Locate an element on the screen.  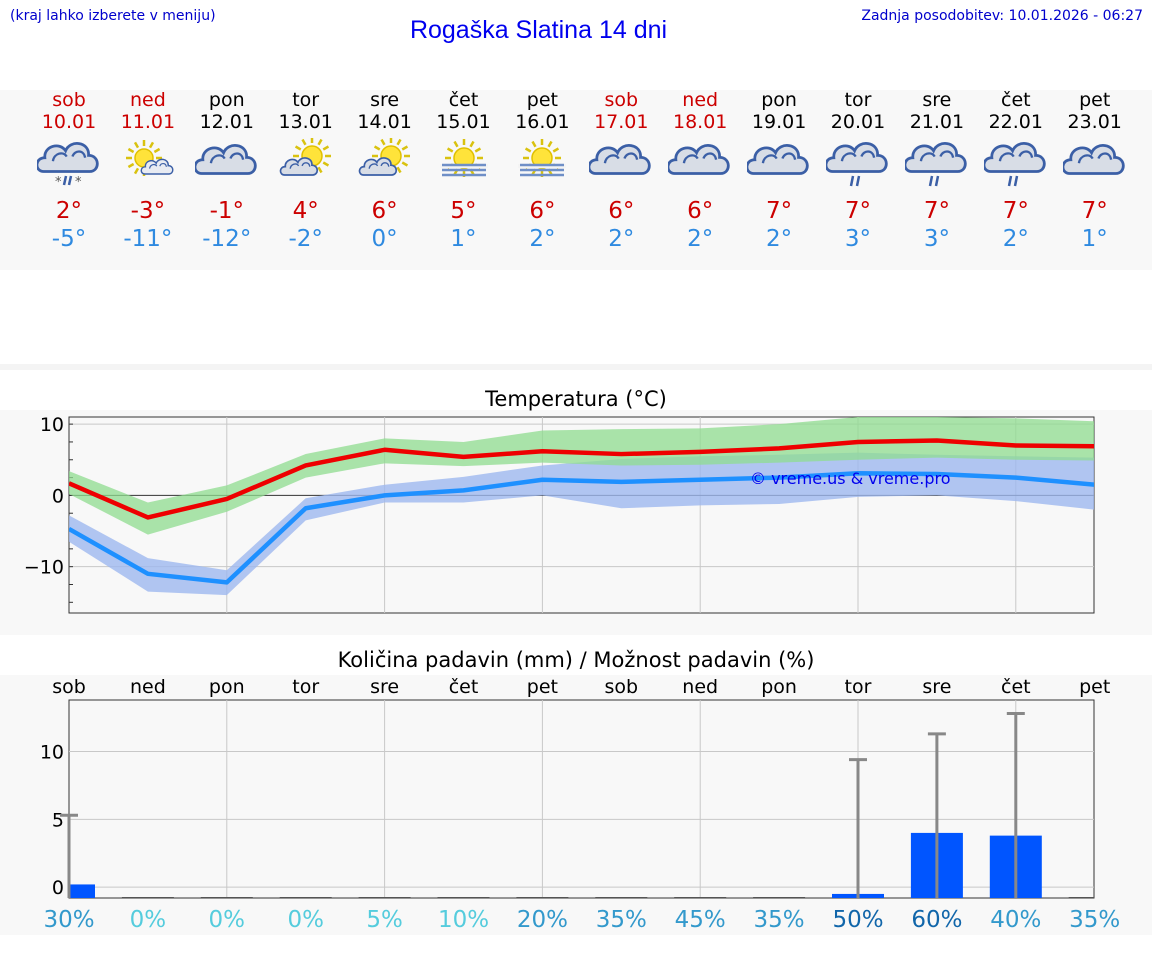
min-range-band is located at coordinates (581, 524).